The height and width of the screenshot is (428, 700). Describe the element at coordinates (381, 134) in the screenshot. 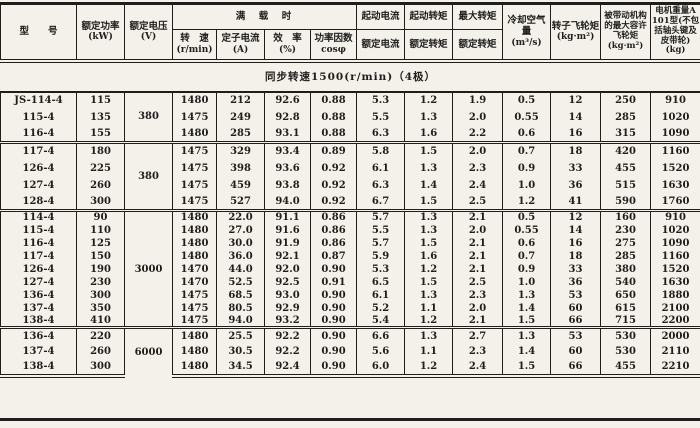

I see `value-cell: 6.3` at that location.